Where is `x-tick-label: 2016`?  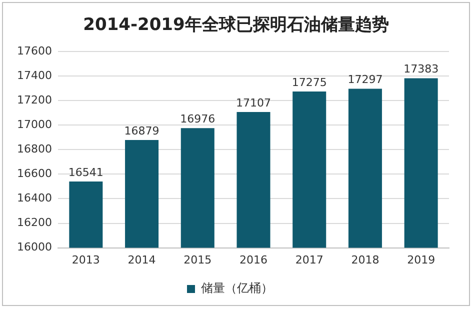
x-tick-label: 2016 is located at coordinates (253, 259).